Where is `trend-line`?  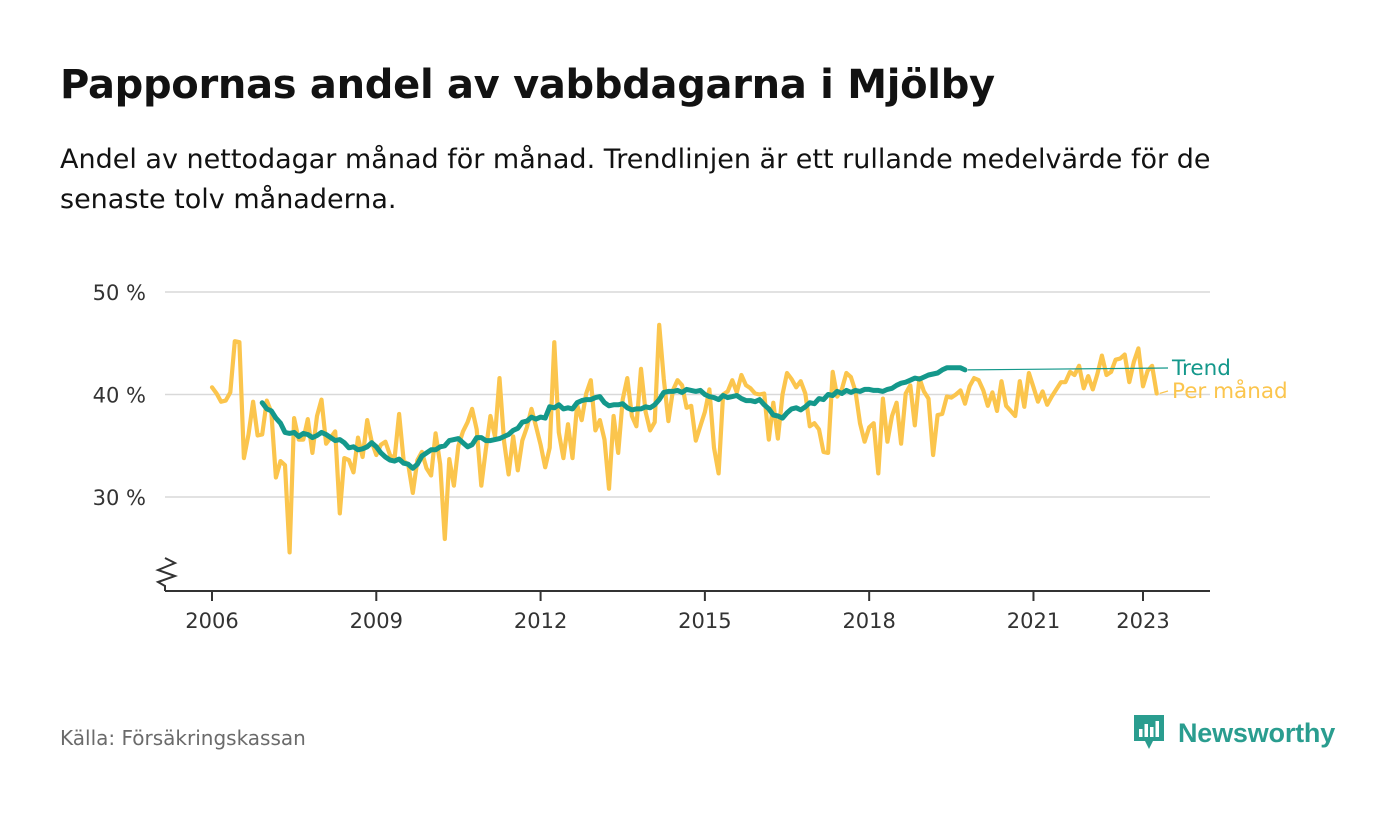 trend-line is located at coordinates (613, 418).